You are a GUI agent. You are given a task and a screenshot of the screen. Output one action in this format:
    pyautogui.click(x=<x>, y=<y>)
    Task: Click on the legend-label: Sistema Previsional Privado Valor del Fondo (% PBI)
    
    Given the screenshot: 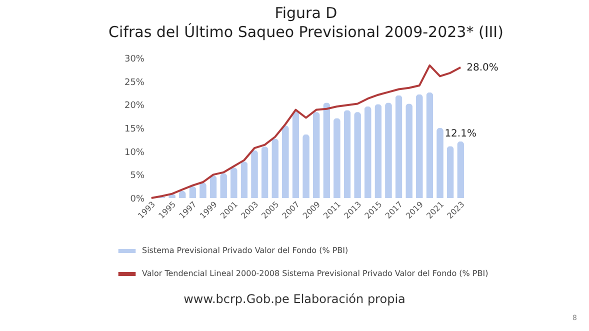 What is the action you would take?
    pyautogui.click(x=245, y=250)
    